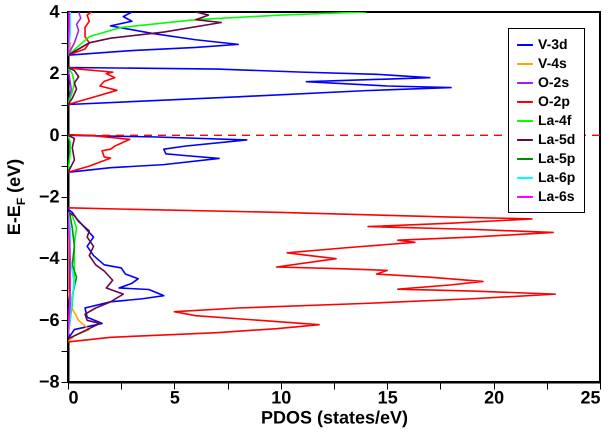 This screenshot has height=439, width=616. Describe the element at coordinates (557, 177) in the screenshot. I see `legend-label: La-6p` at that location.